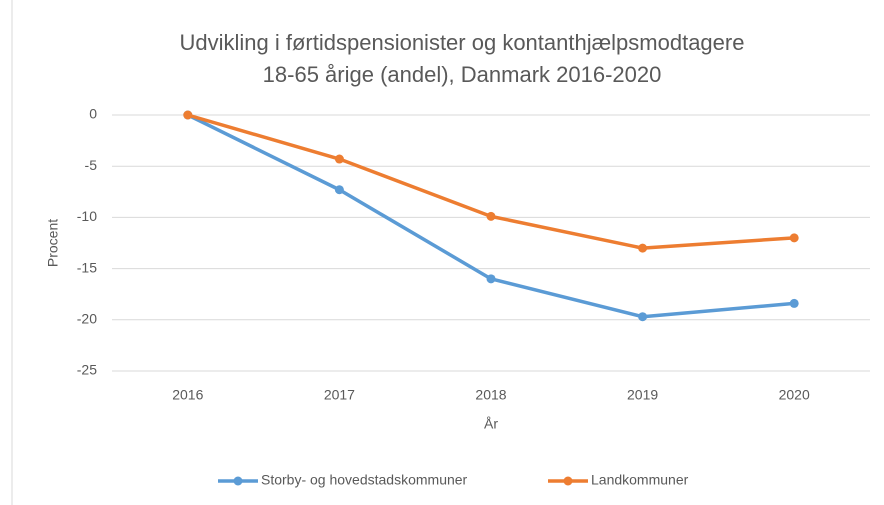 The height and width of the screenshot is (505, 884). Describe the element at coordinates (339, 395) in the screenshot. I see `x-tick-label: 2017` at that location.